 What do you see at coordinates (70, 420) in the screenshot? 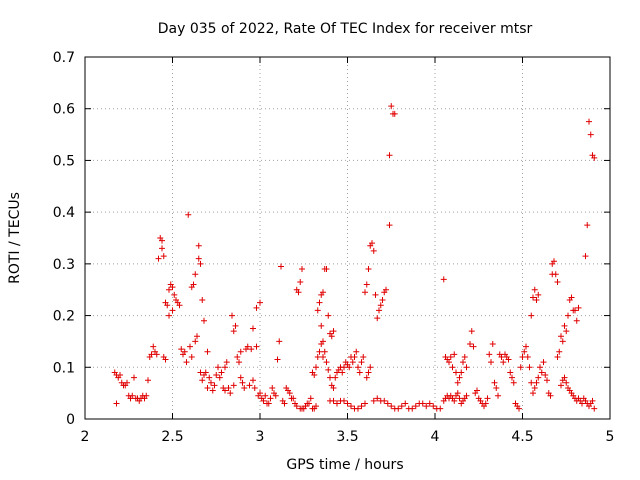
I see `y-tick-label: 0` at bounding box center [70, 420].